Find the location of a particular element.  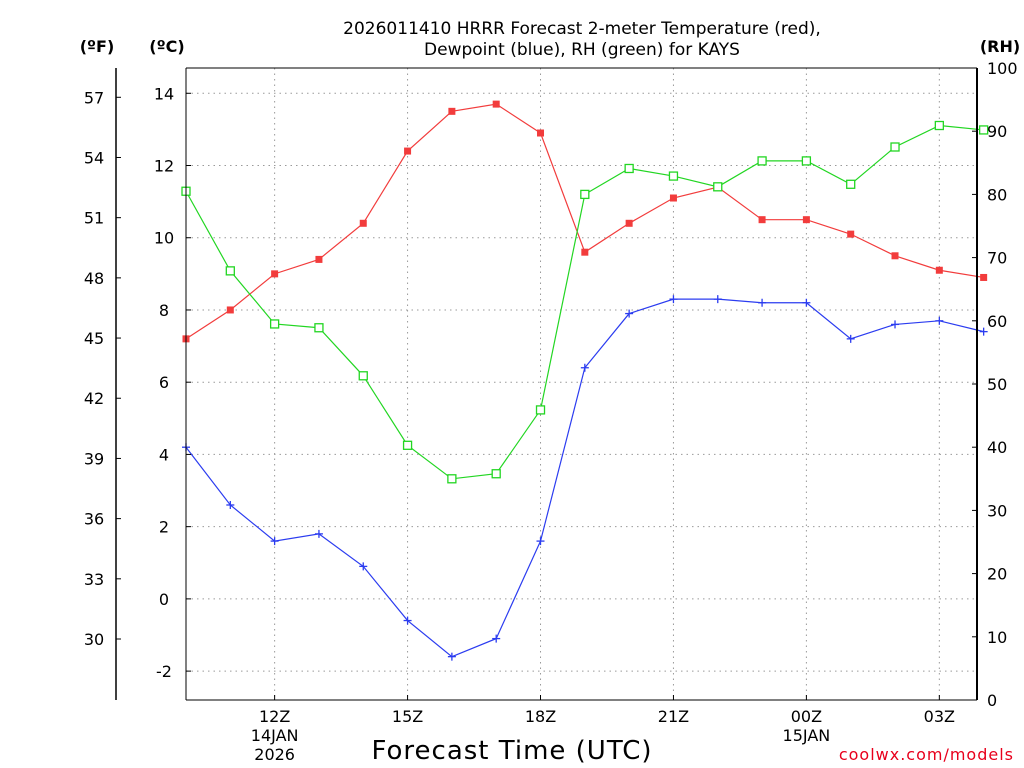

fahrenheit-tick-label: 57 is located at coordinates (94, 97).